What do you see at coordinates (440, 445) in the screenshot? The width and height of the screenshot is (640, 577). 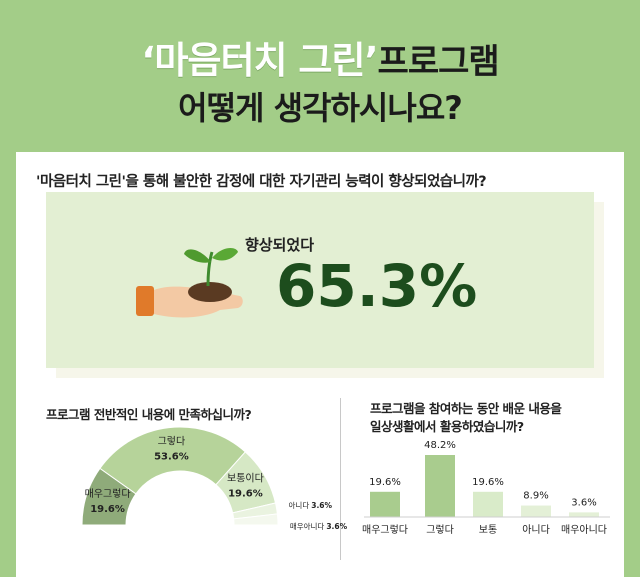 I see `bar-value-label-1: 48.2%` at bounding box center [440, 445].